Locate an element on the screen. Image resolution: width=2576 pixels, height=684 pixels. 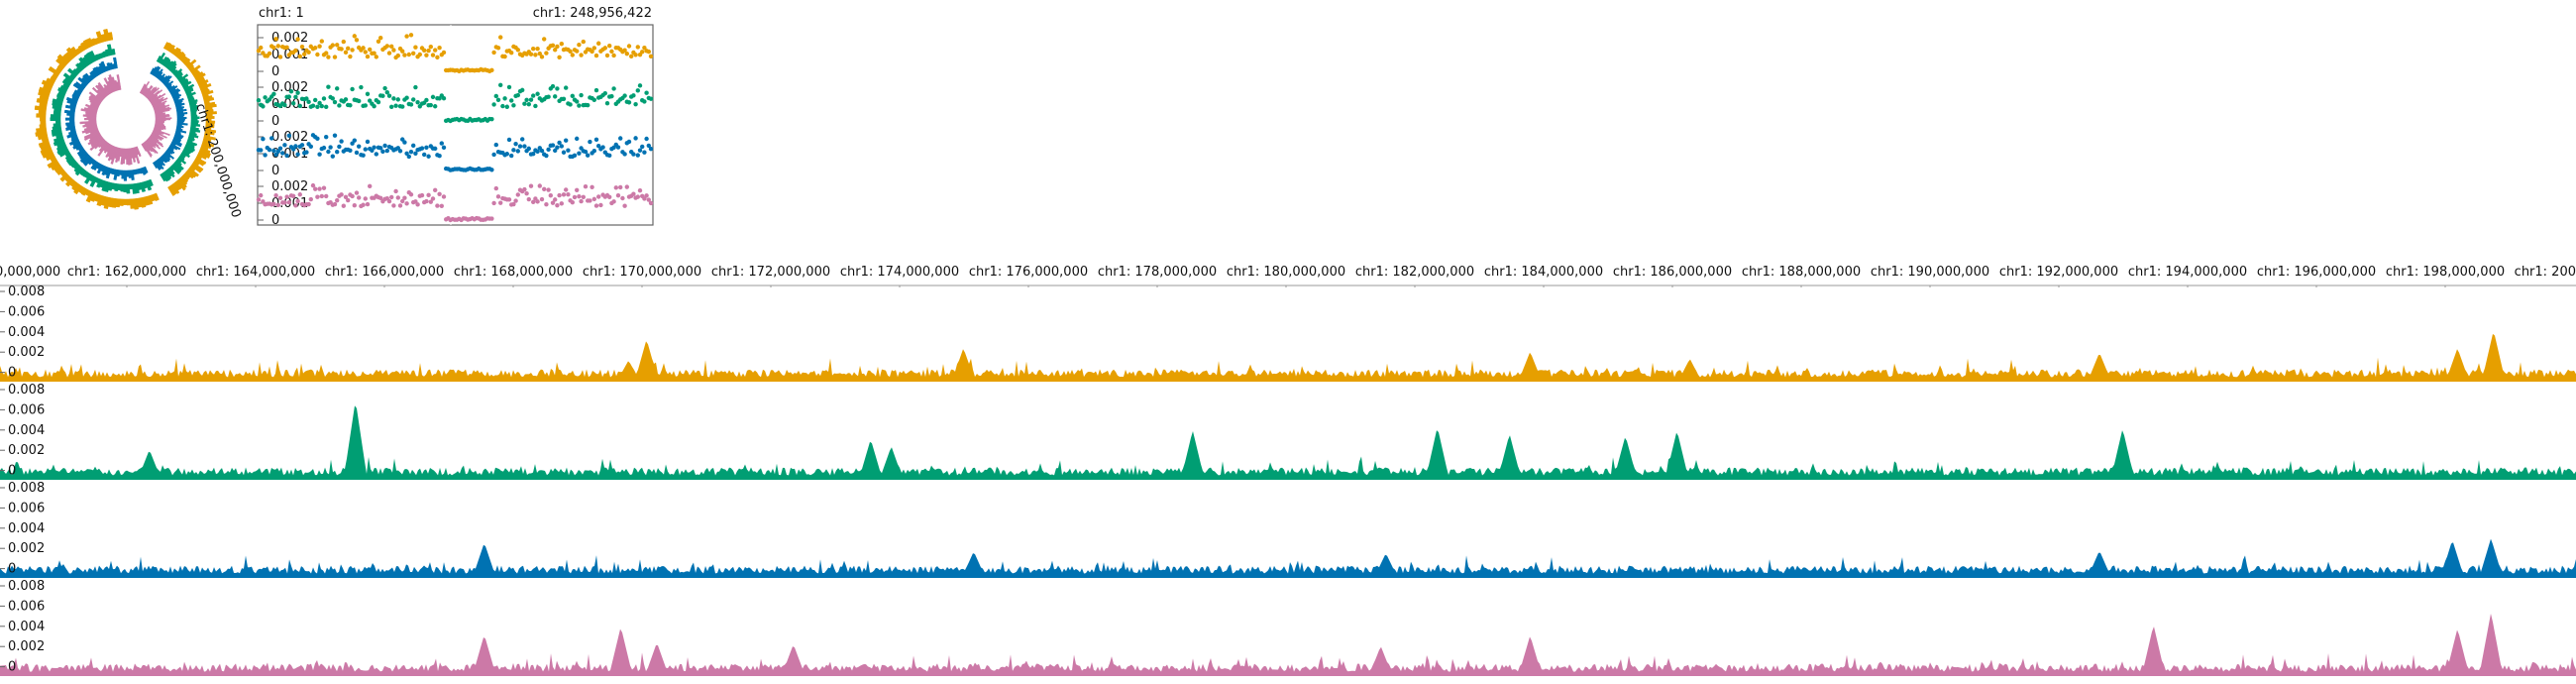
ruler-label: chr1: 166,000,000 is located at coordinates (384, 272).